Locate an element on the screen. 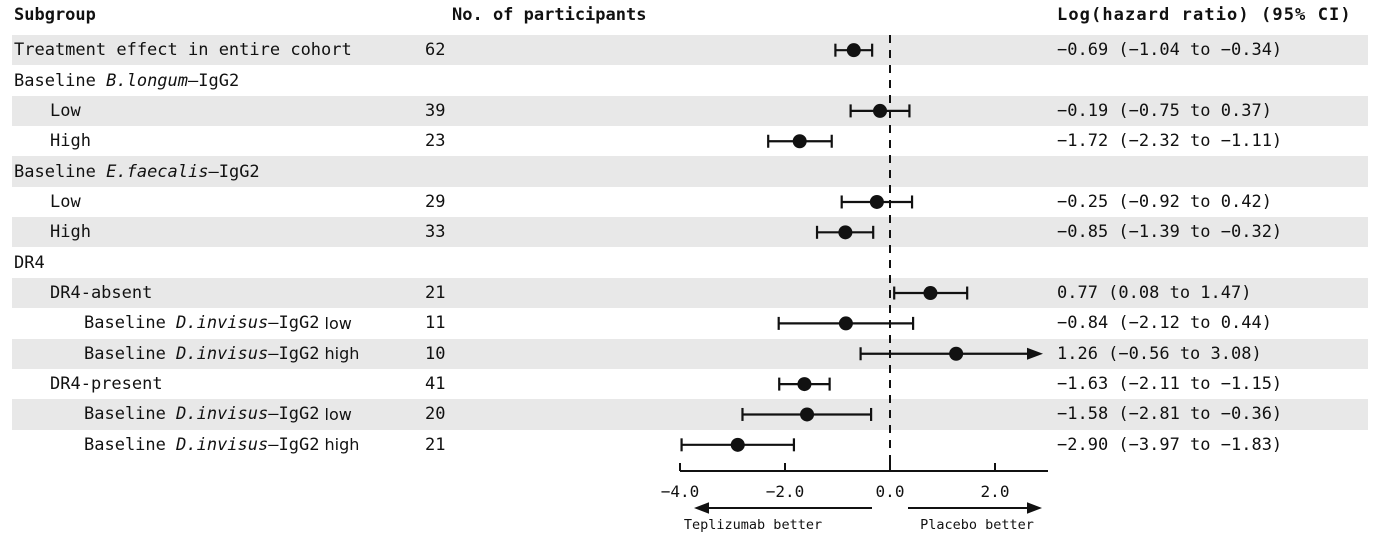  subgroup-label: Treatment effect in entire cohort is located at coordinates (183, 50).